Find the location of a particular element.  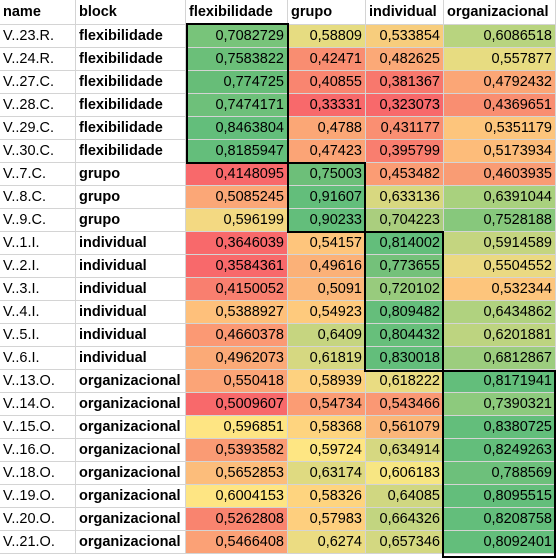

cell-flexibilidade: 0,3584361 is located at coordinates (237, 266).